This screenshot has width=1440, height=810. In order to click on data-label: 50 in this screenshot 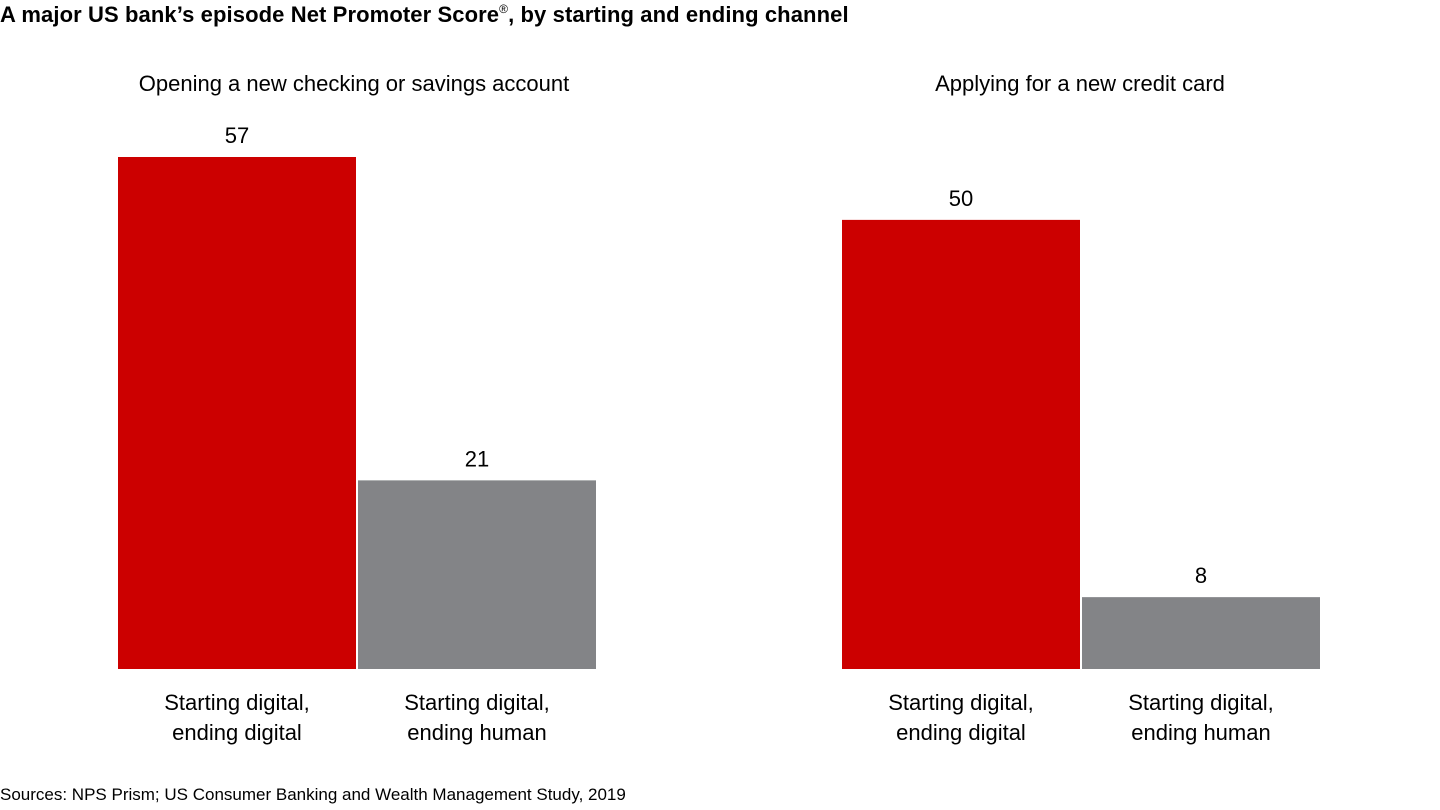, I will do `click(961, 198)`.